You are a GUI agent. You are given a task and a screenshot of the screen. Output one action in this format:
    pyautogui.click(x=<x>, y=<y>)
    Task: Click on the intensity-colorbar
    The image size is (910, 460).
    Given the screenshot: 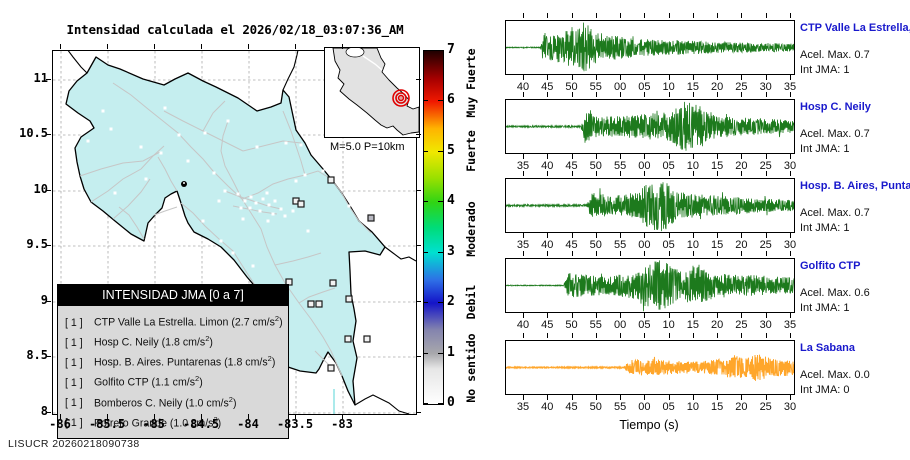 What is the action you would take?
    pyautogui.click(x=433, y=227)
    